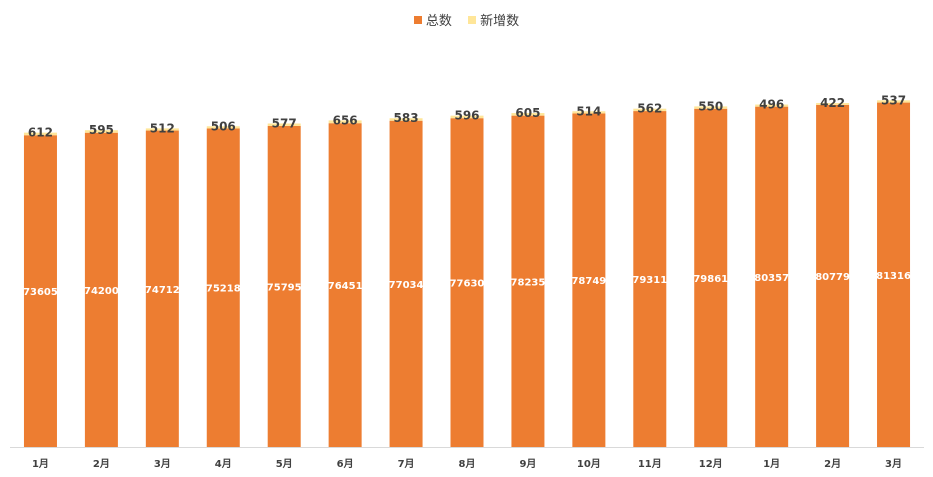  I want to click on data-label-new: 496, so click(771, 105).